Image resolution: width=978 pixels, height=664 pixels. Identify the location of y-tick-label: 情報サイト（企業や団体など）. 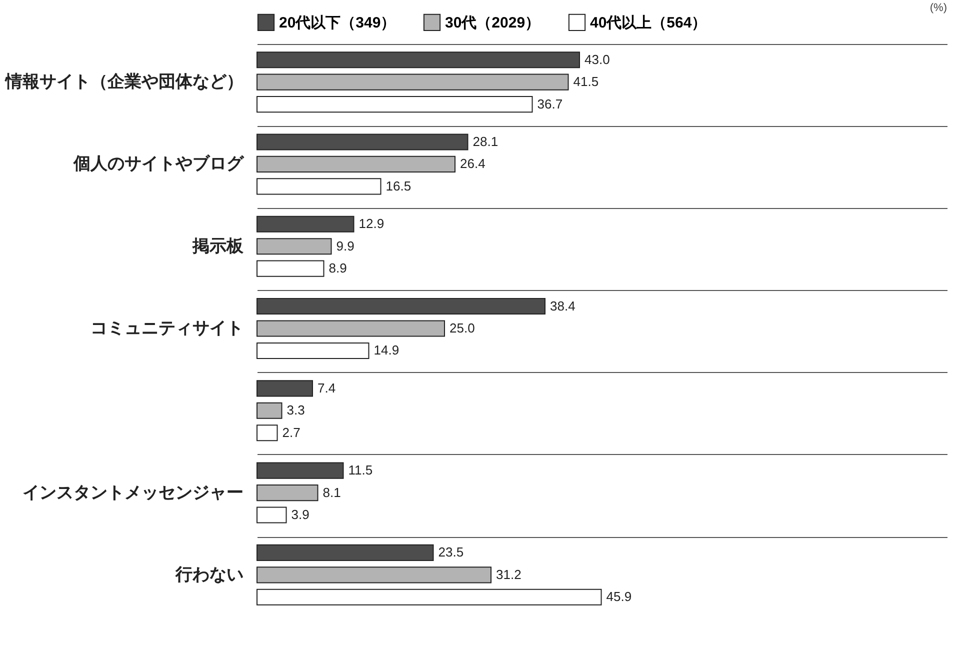
(124, 82).